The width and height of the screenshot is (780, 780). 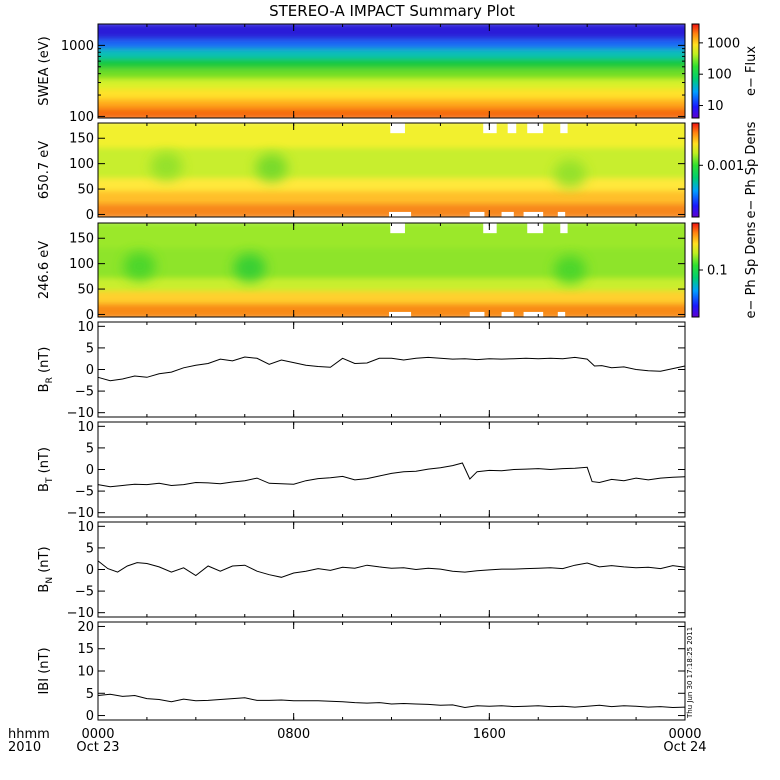 I want to click on panel-br: −10 −5 0 5 10 BR (nT), so click(x=361, y=370).